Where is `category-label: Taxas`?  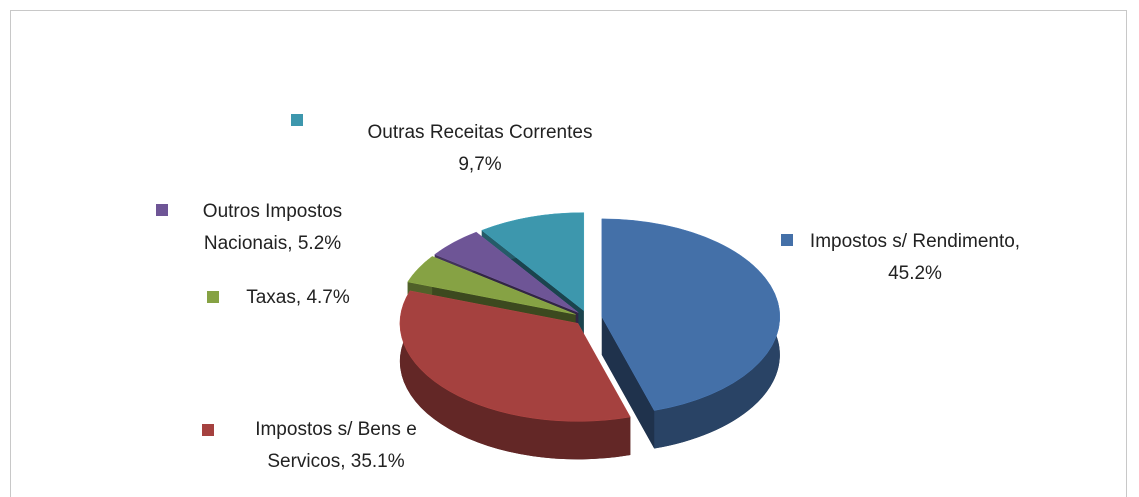
category-label: Taxas is located at coordinates (271, 297).